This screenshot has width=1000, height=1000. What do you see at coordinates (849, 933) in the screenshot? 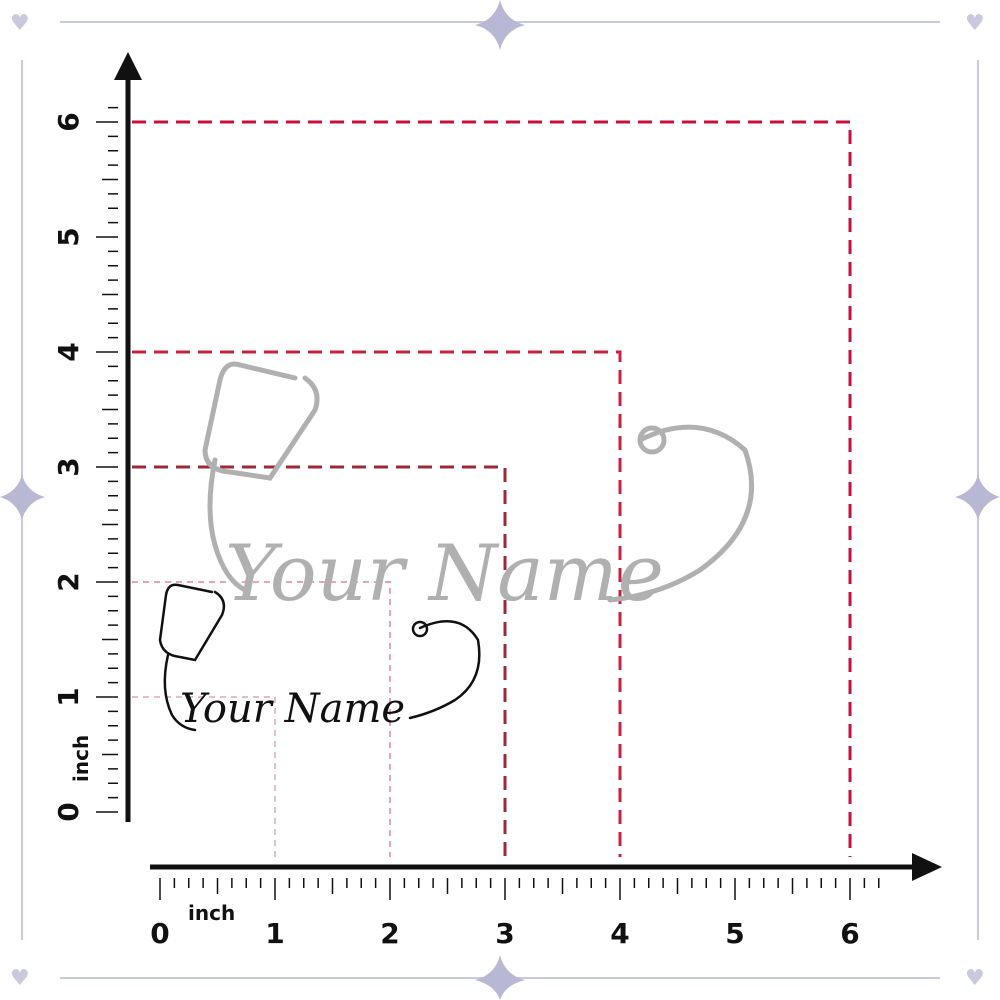
I see `x-tick-label: 6` at bounding box center [849, 933].